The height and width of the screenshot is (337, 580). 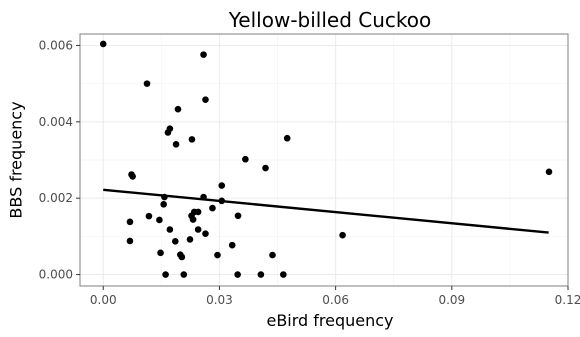 I want to click on y-tick-label: 0.002, so click(x=56, y=198).